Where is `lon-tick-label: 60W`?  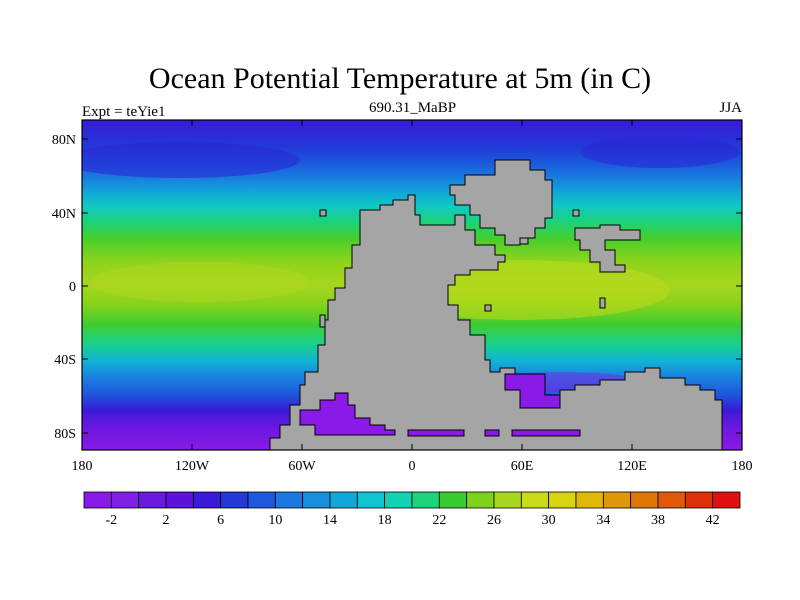
lon-tick-label: 60W is located at coordinates (302, 466).